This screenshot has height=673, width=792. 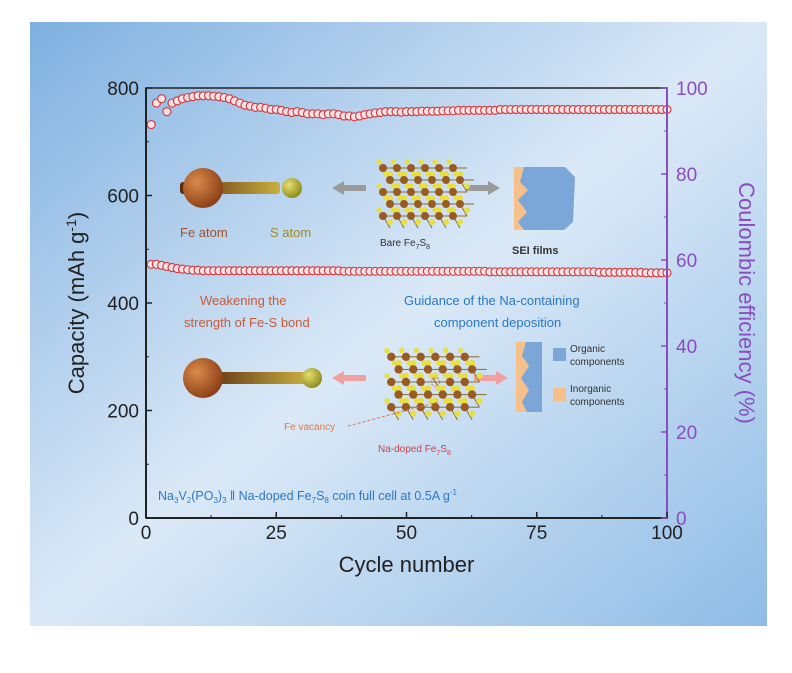 I want to click on y-left-tick-label: 0, so click(x=133, y=519).